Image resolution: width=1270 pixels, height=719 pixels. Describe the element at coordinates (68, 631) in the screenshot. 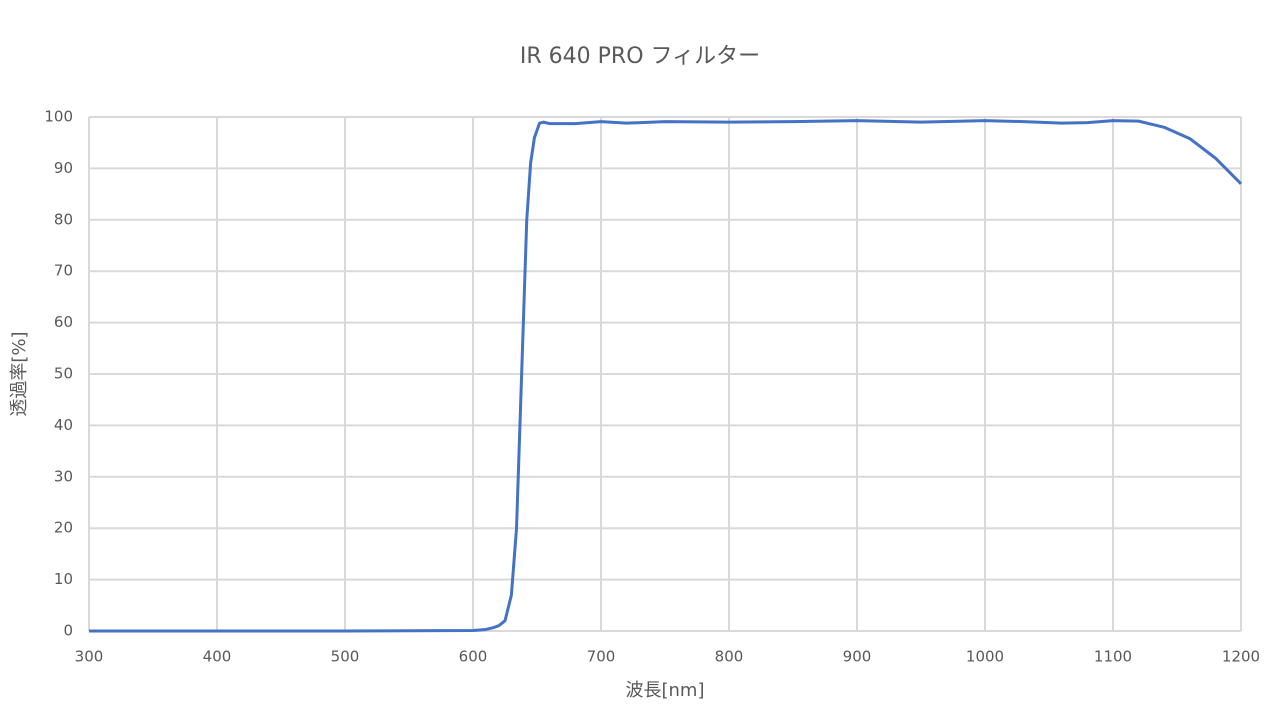

I see `y-tick-label: 0` at that location.